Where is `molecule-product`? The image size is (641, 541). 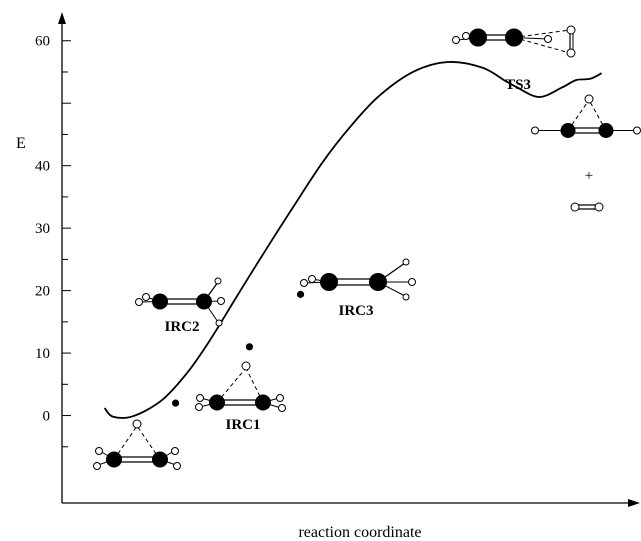
molecule-product is located at coordinates (586, 116).